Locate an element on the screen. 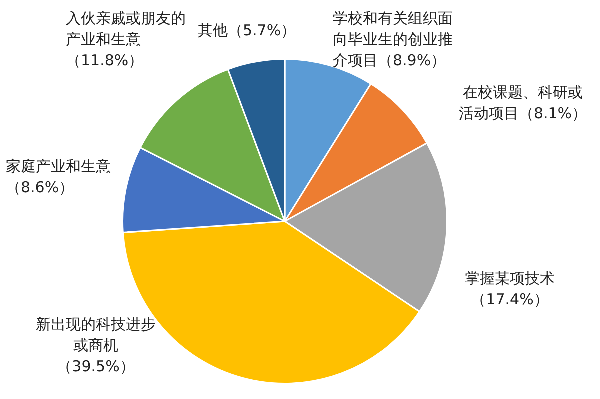  slice-label: 家庭产业和生意 is located at coordinates (58, 166).